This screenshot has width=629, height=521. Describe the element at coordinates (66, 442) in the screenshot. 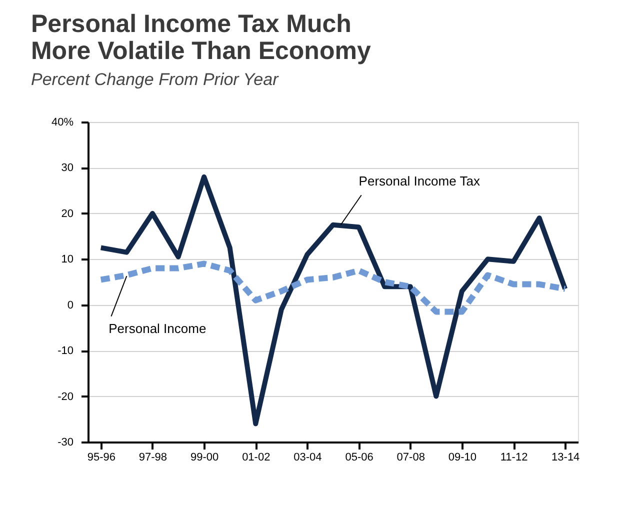

I see `y-tick-label: -30` at that location.